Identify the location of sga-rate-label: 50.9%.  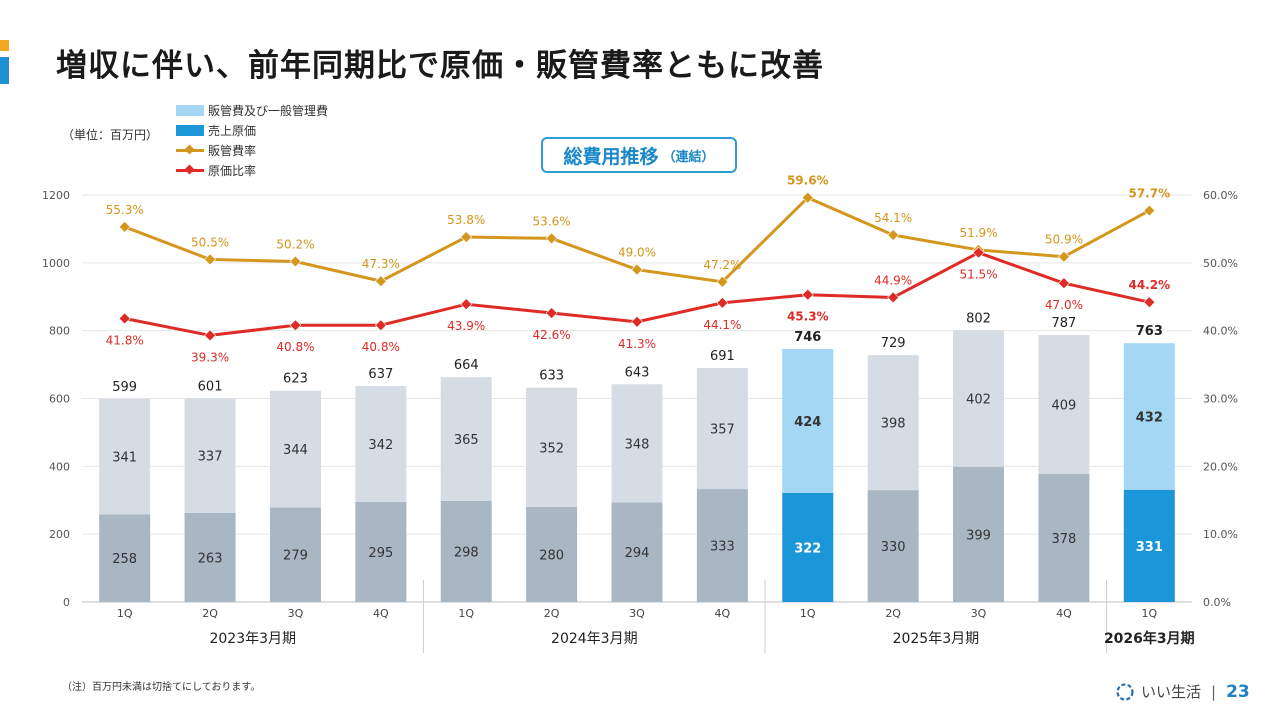
(1064, 240).